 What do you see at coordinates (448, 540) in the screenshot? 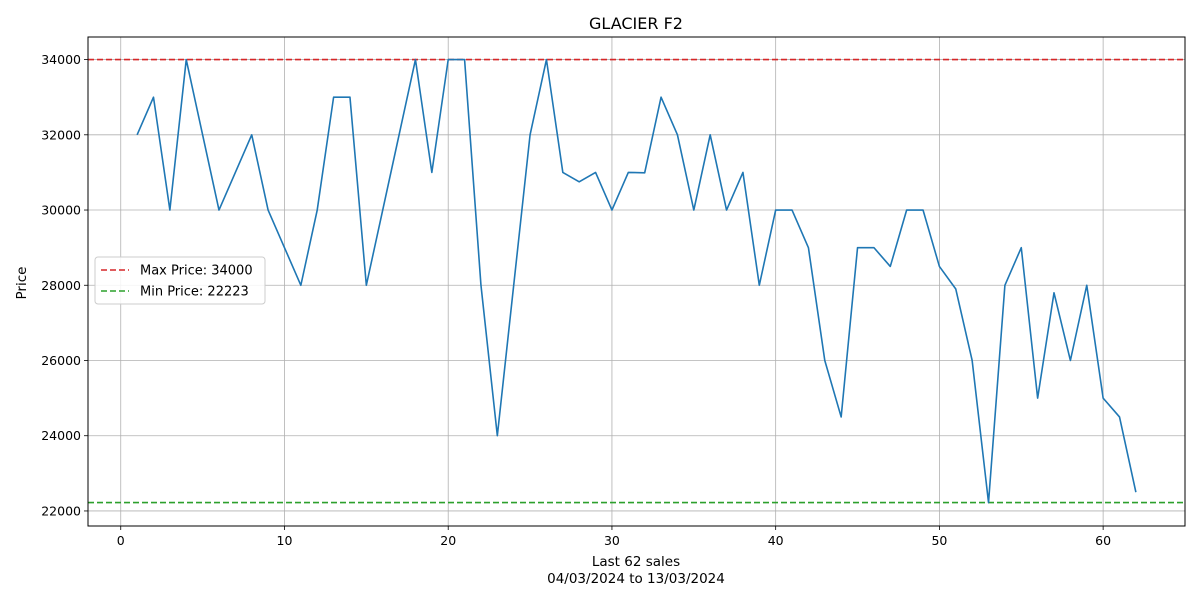
I see `x-tick-label: 20` at bounding box center [448, 540].